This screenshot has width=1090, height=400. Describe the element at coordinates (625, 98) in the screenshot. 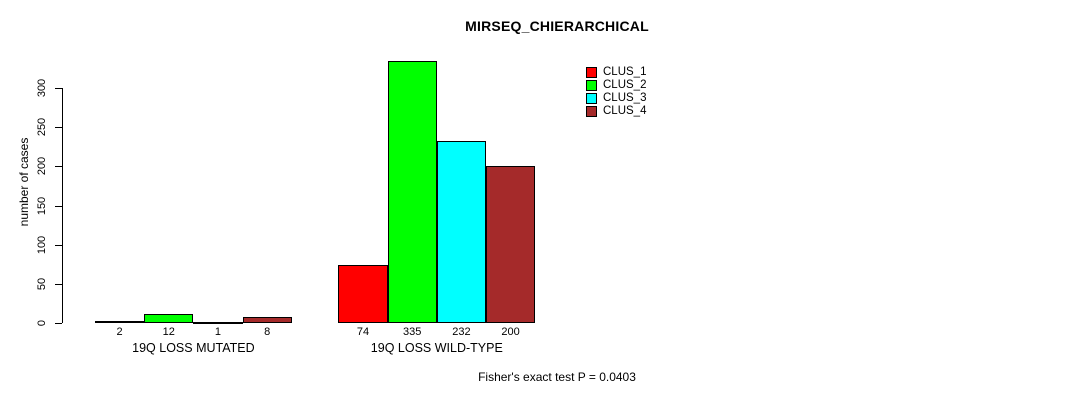

I see `legend-label: CLUS_3` at that location.